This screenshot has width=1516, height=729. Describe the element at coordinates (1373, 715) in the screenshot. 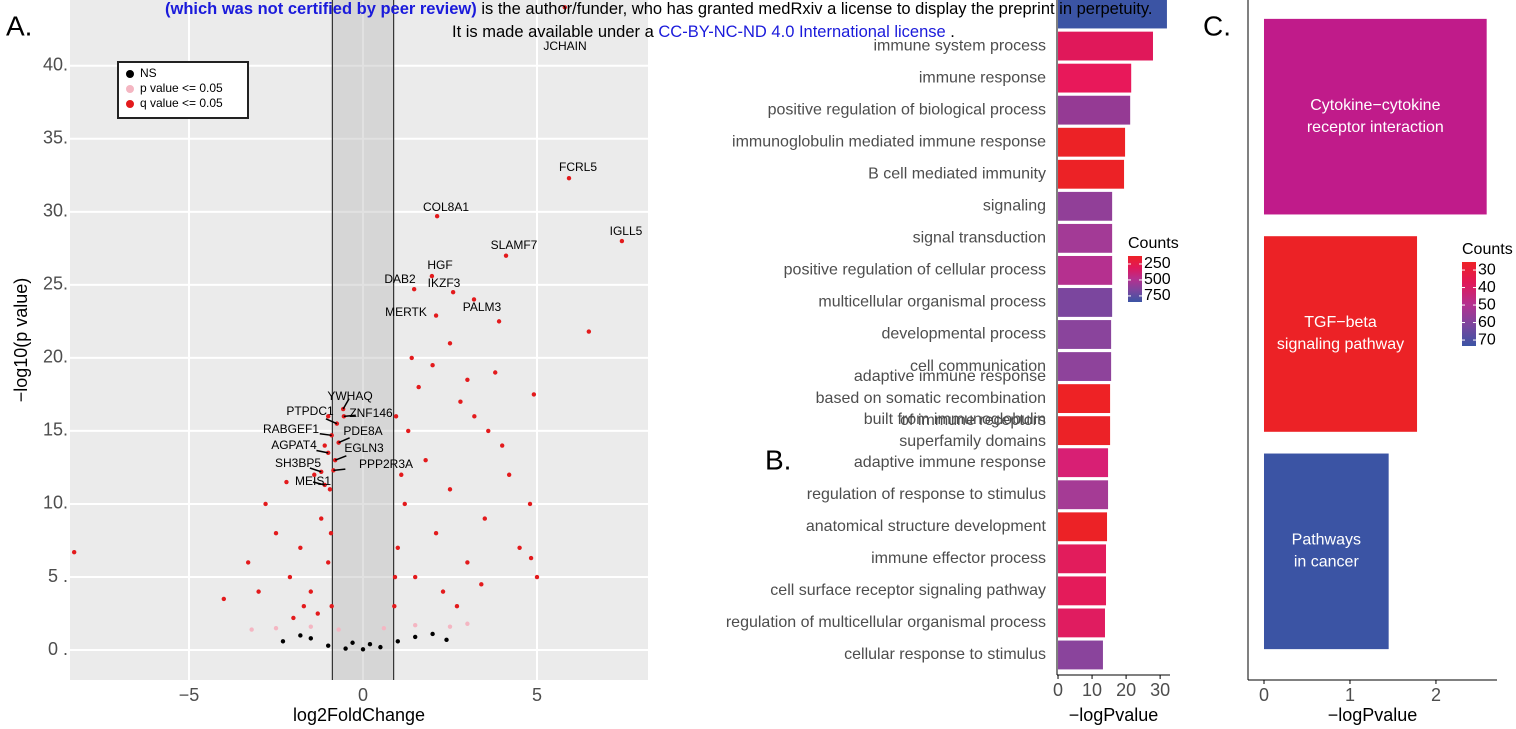

I see `x-axis-title: −logPvalue` at that location.